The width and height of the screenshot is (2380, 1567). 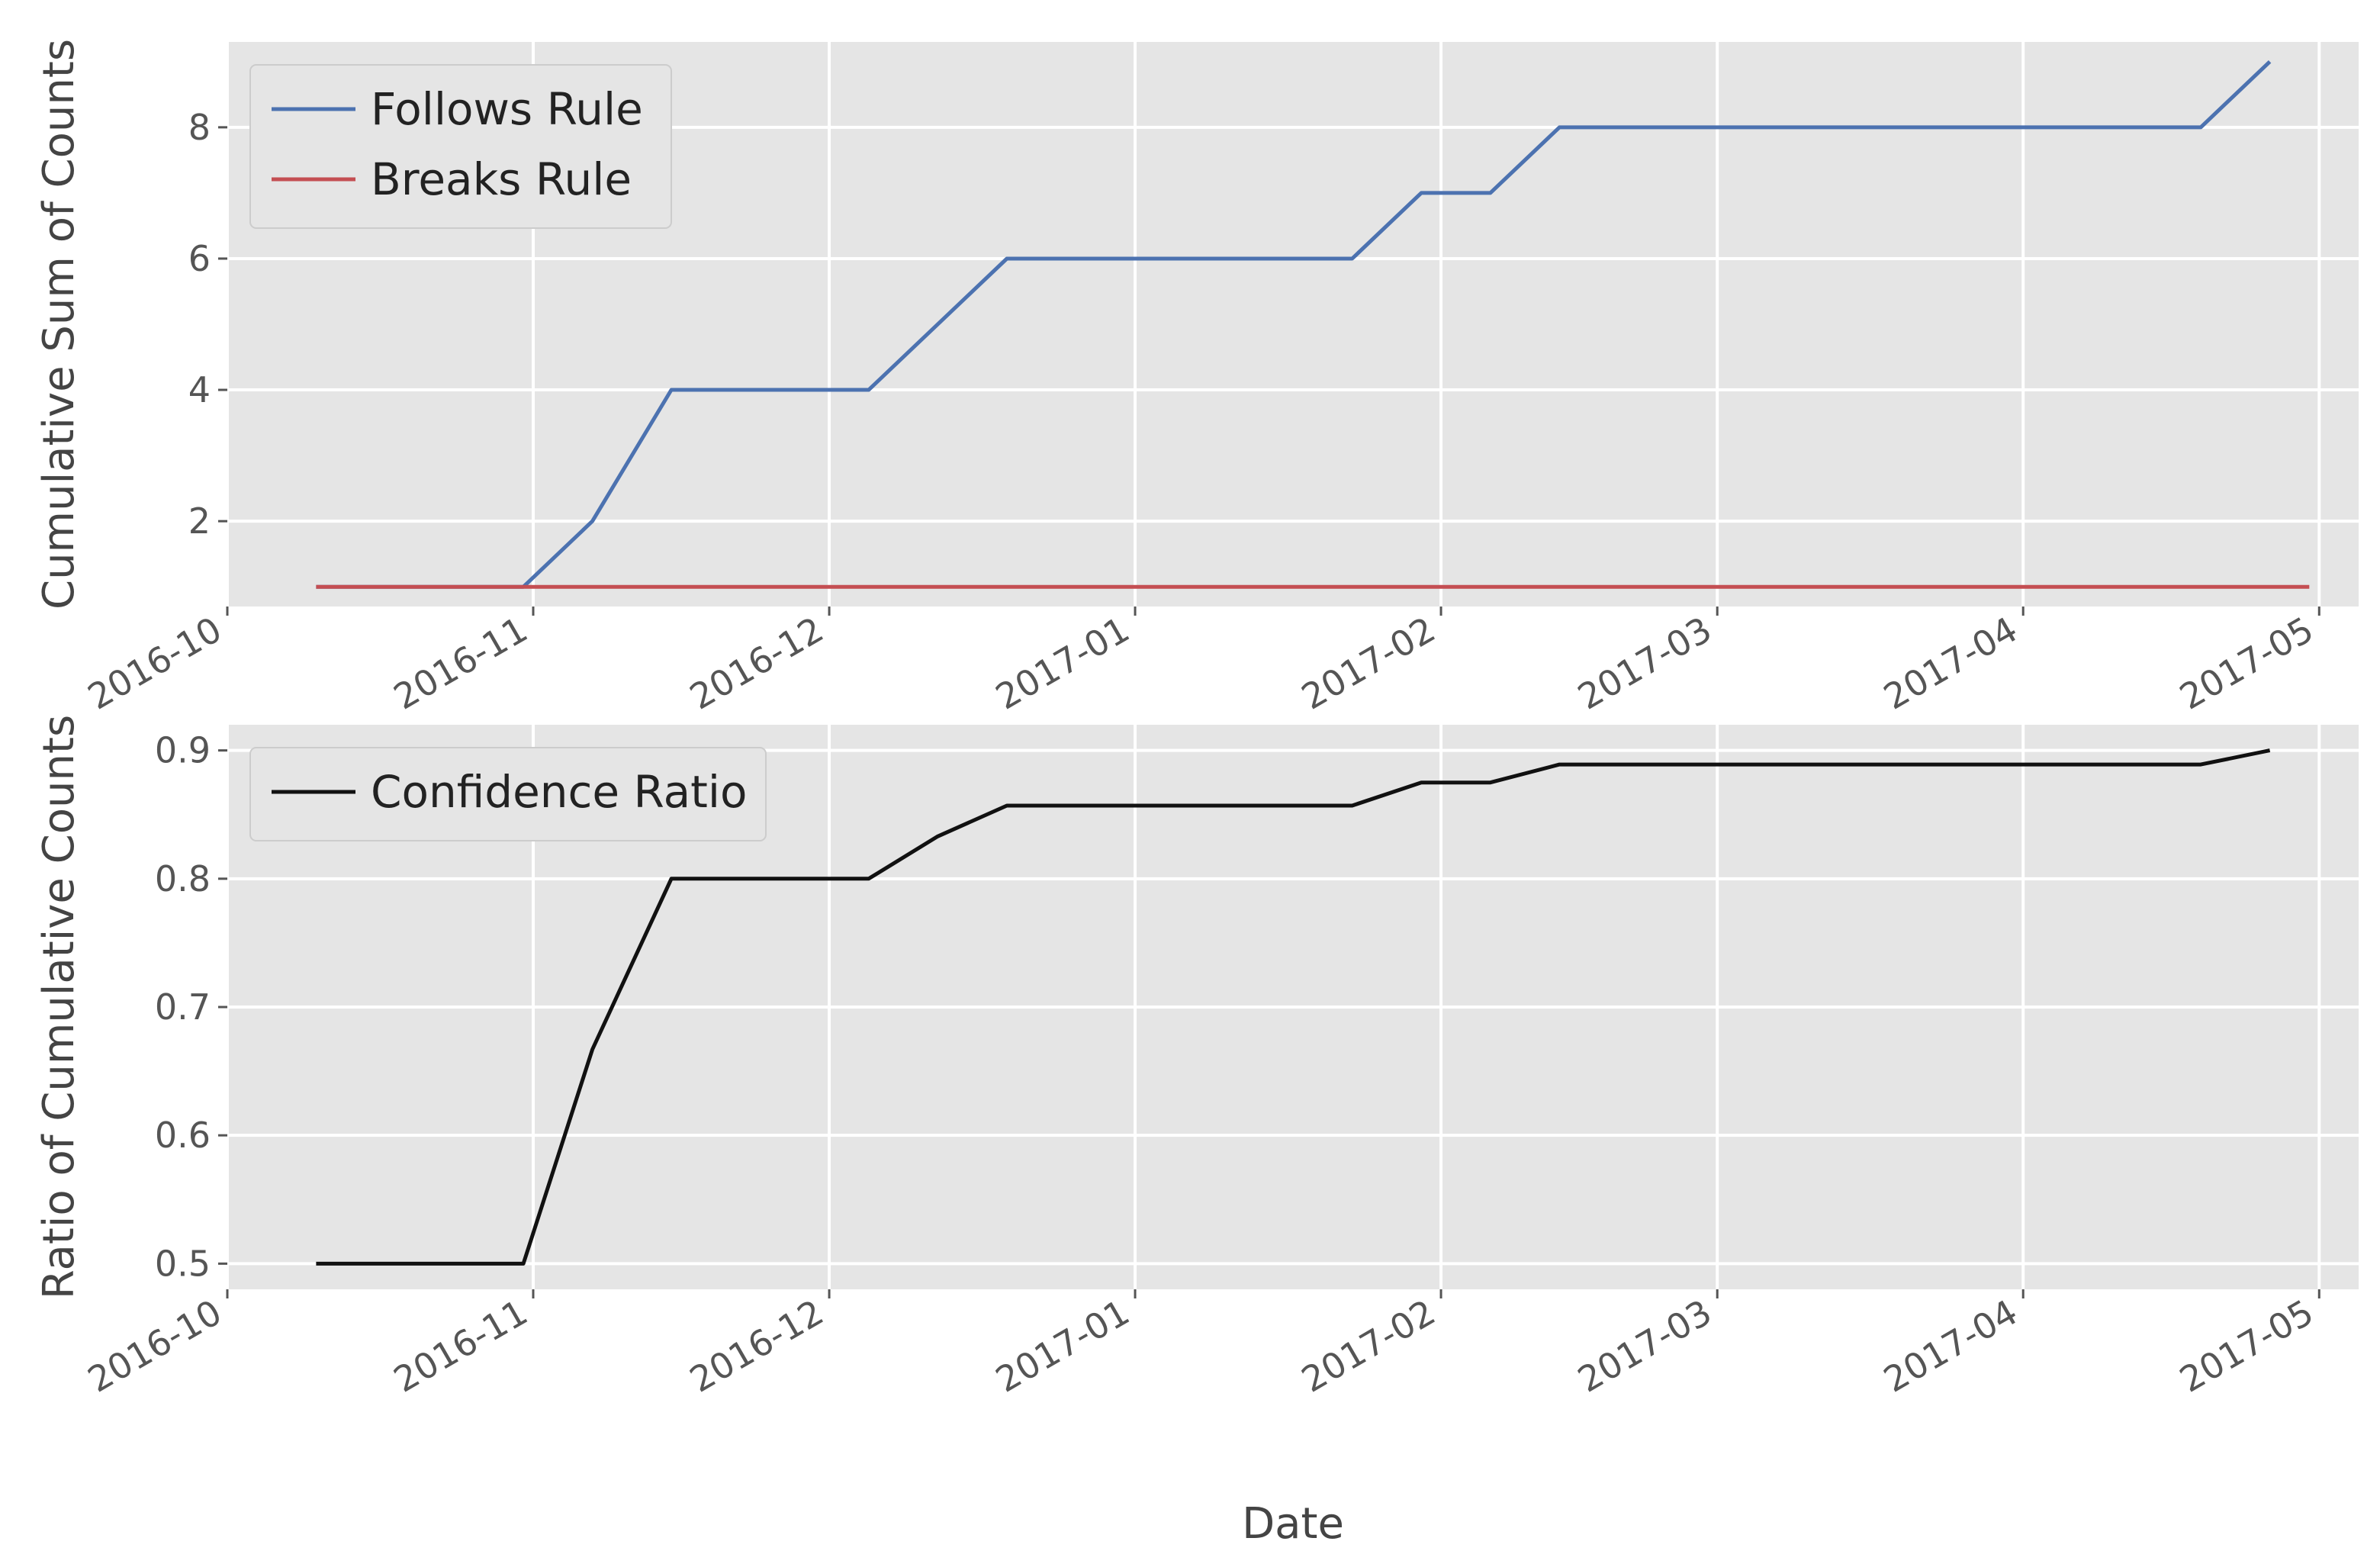 What do you see at coordinates (501, 179) in the screenshot?
I see `legend-entry: Breaks Rule` at bounding box center [501, 179].